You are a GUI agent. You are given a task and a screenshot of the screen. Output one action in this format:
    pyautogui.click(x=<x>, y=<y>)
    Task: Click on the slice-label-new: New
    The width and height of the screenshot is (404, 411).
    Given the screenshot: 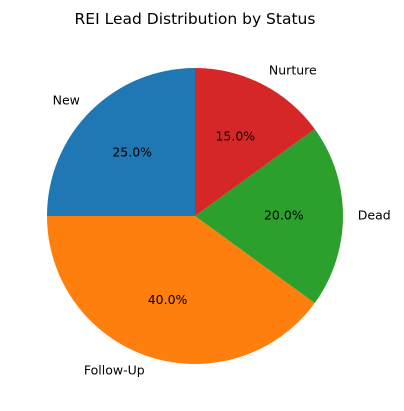 What is the action you would take?
    pyautogui.click(x=66, y=99)
    